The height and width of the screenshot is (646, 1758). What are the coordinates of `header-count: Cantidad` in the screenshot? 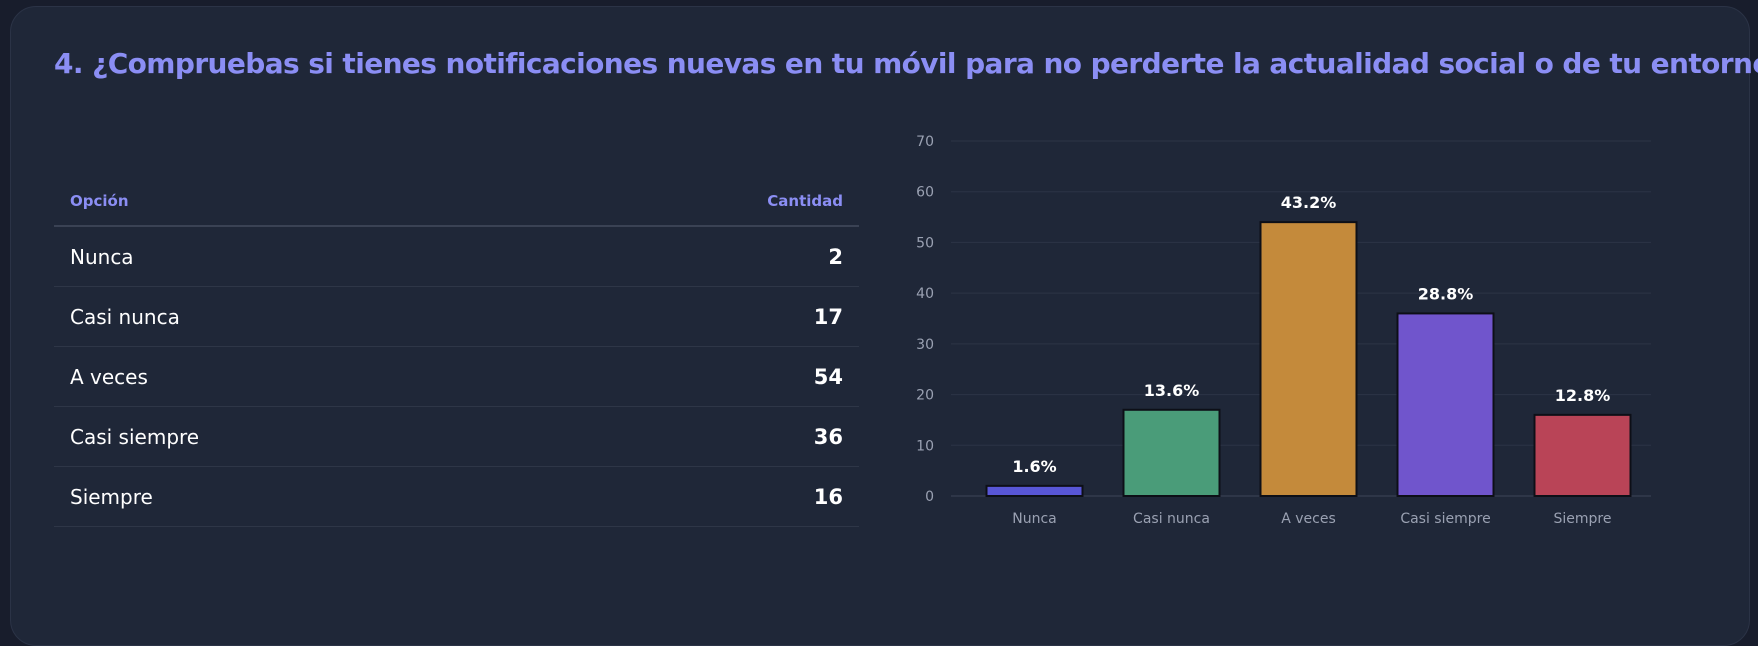 It's located at (805, 201).